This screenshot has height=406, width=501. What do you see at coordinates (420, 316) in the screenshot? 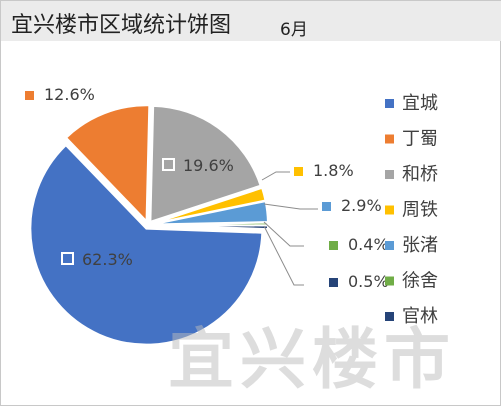
I see `legend-label-6: 官林` at bounding box center [420, 316].